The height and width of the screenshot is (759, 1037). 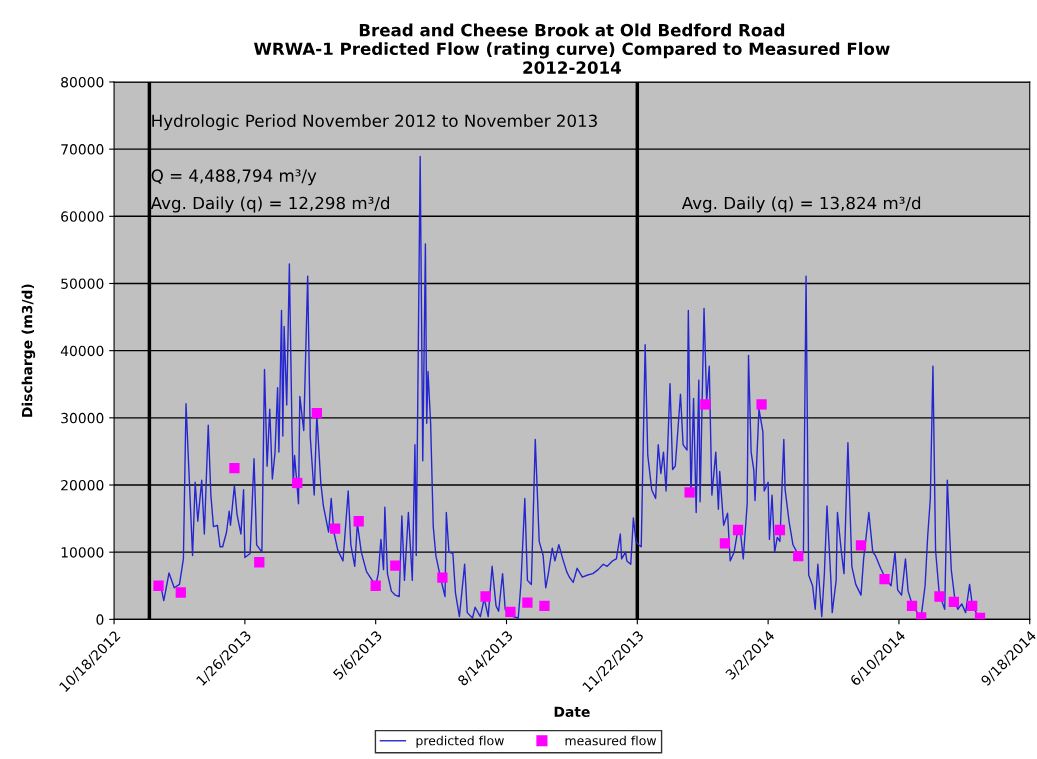 What do you see at coordinates (82, 485) in the screenshot?
I see `y-tick-label: 20000` at bounding box center [82, 485].